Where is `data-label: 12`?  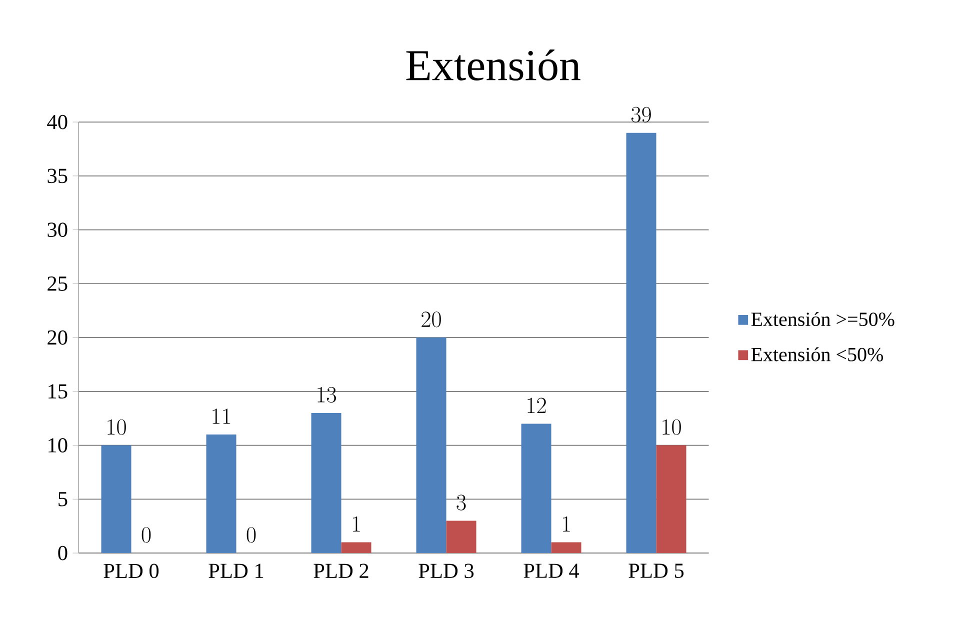 data-label: 12 is located at coordinates (537, 406).